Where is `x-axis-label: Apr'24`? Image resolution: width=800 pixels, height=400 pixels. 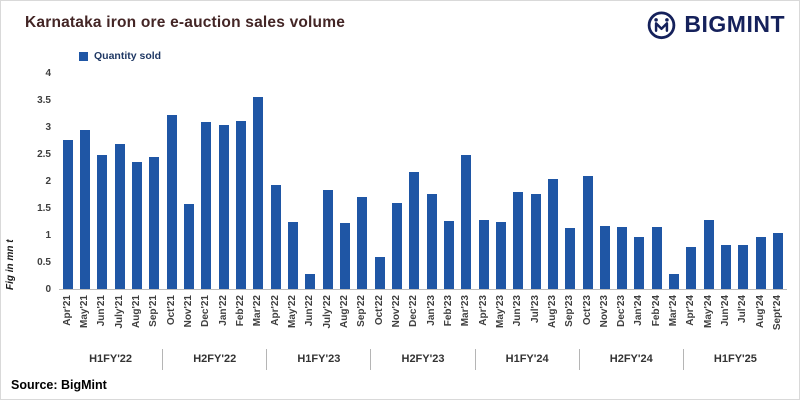 x-axis-label: Apr'24 is located at coordinates (691, 310).